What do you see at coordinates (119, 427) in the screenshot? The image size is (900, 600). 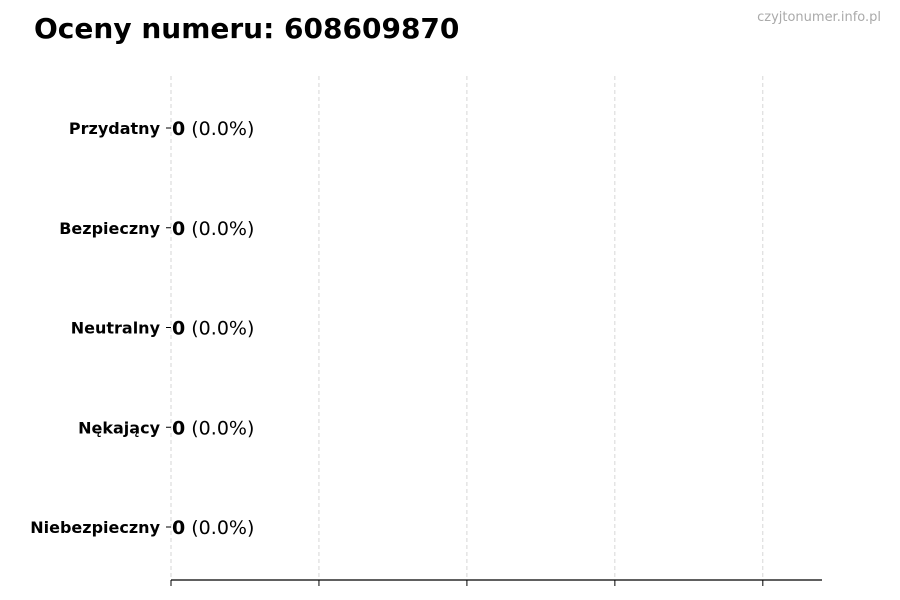 I see `y-tick-label: Nękający` at bounding box center [119, 427].